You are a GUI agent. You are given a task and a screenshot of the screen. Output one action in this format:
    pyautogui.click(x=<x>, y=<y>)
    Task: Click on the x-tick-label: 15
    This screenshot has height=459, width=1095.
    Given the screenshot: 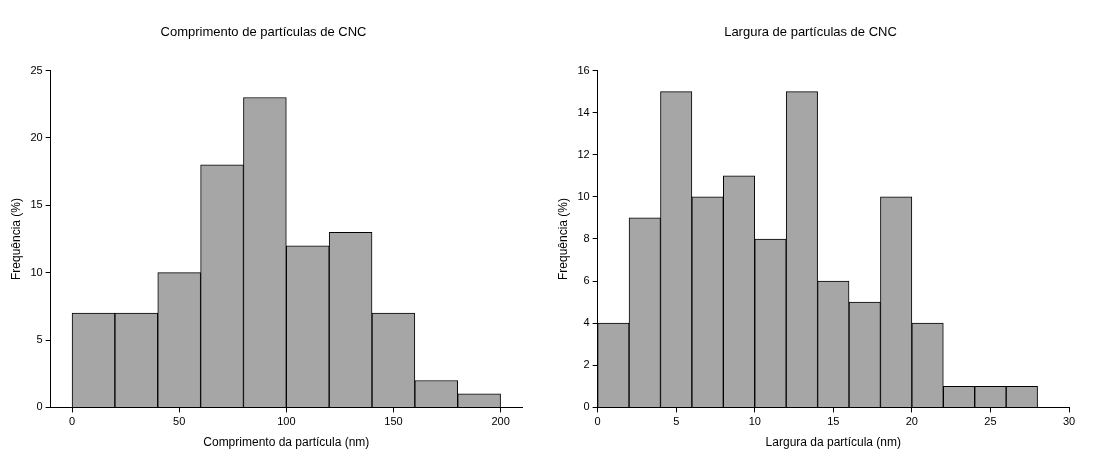 What is the action you would take?
    pyautogui.click(x=833, y=421)
    